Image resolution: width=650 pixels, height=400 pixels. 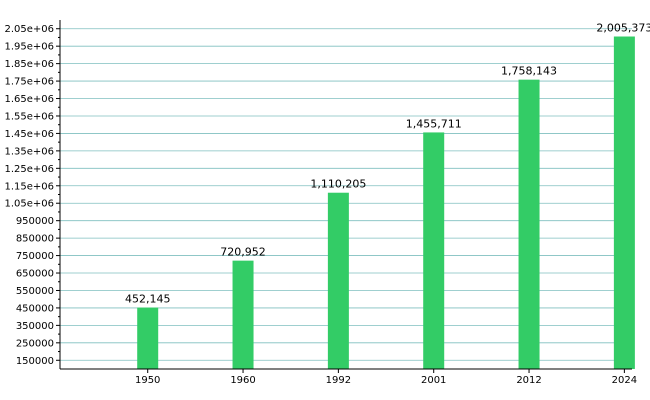 What do you see at coordinates (623, 28) in the screenshot?
I see `data-label: 2,005,373` at bounding box center [623, 28].